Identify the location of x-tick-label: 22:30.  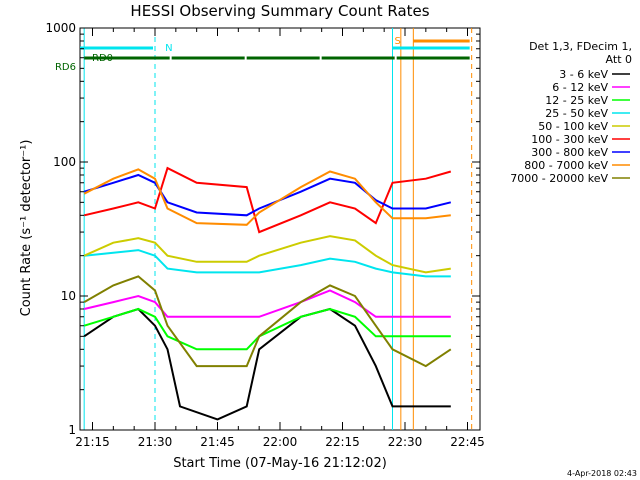
(405, 442).